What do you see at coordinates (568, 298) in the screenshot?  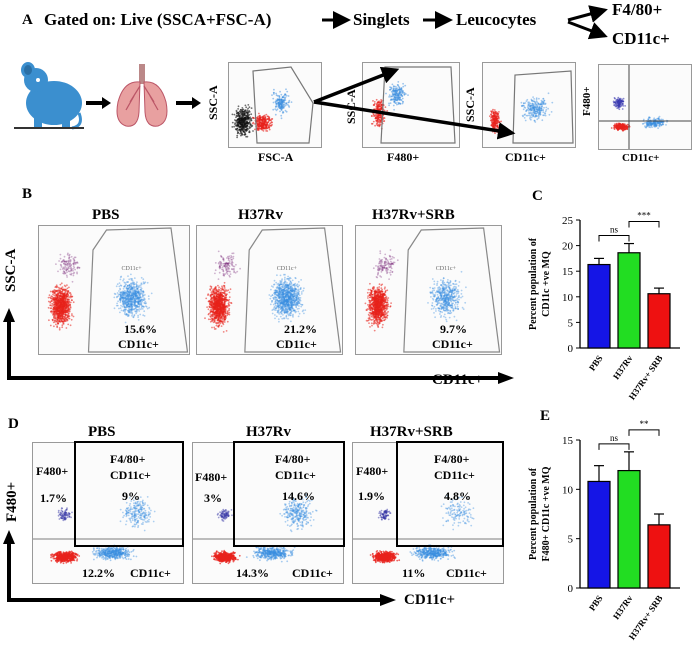 I see `y-tick-label: 10` at bounding box center [568, 298].